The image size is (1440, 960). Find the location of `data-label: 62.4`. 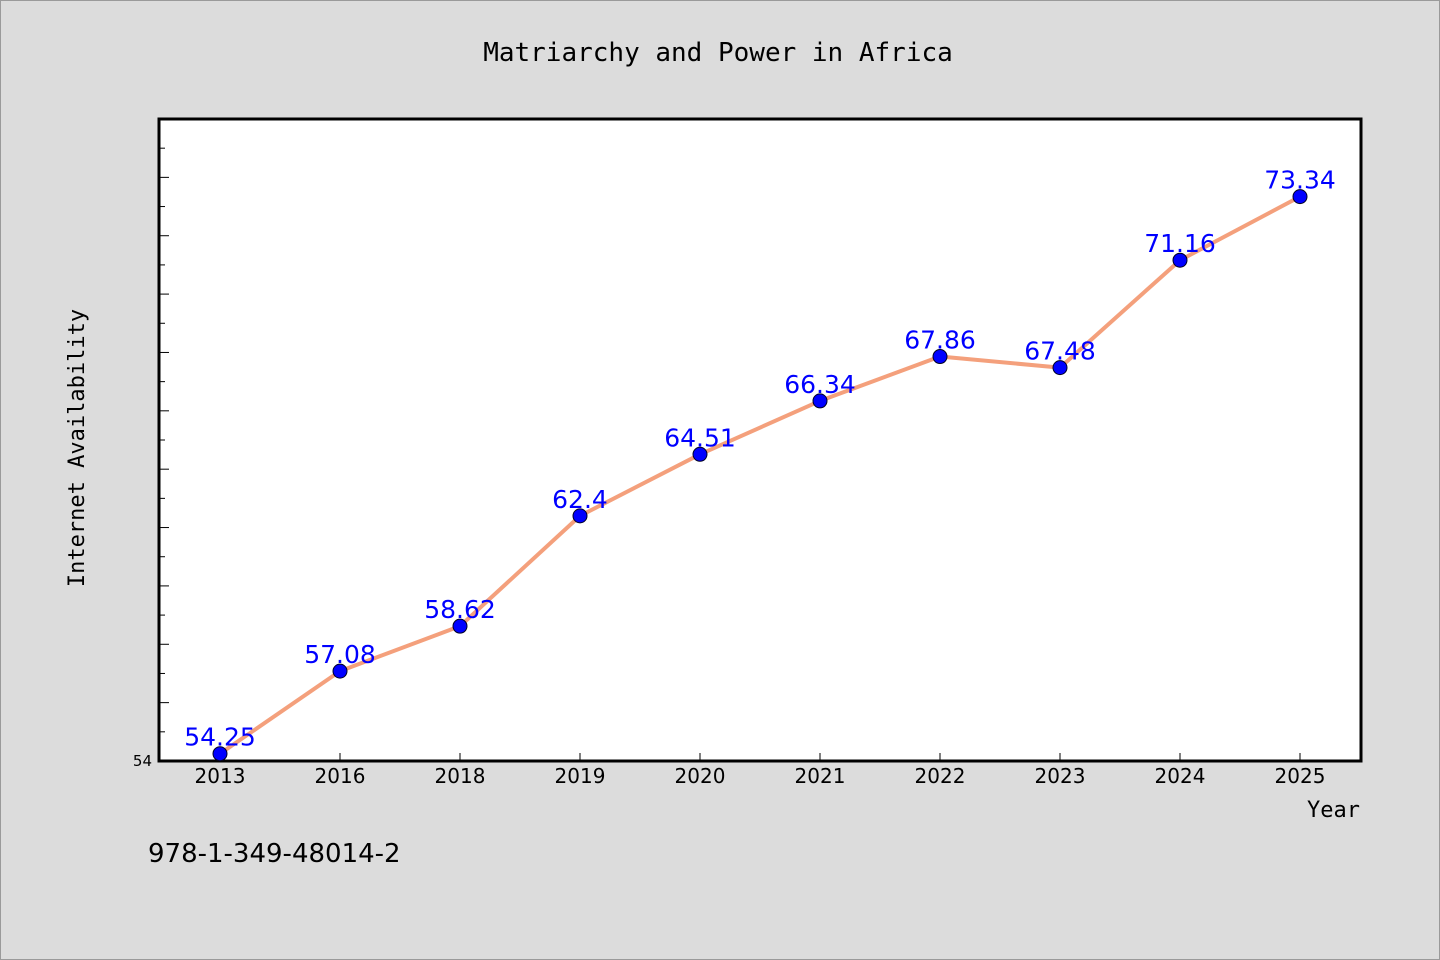

data-label: 62.4 is located at coordinates (580, 499).